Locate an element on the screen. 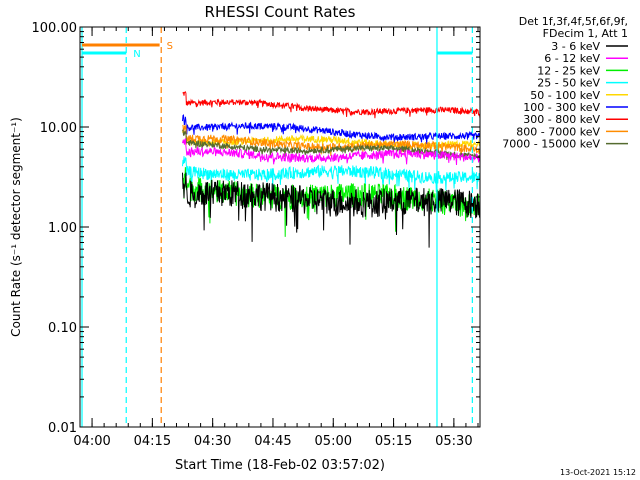 The width and height of the screenshot is (640, 480). legend-label-0: 3 - 6 keV is located at coordinates (575, 46).